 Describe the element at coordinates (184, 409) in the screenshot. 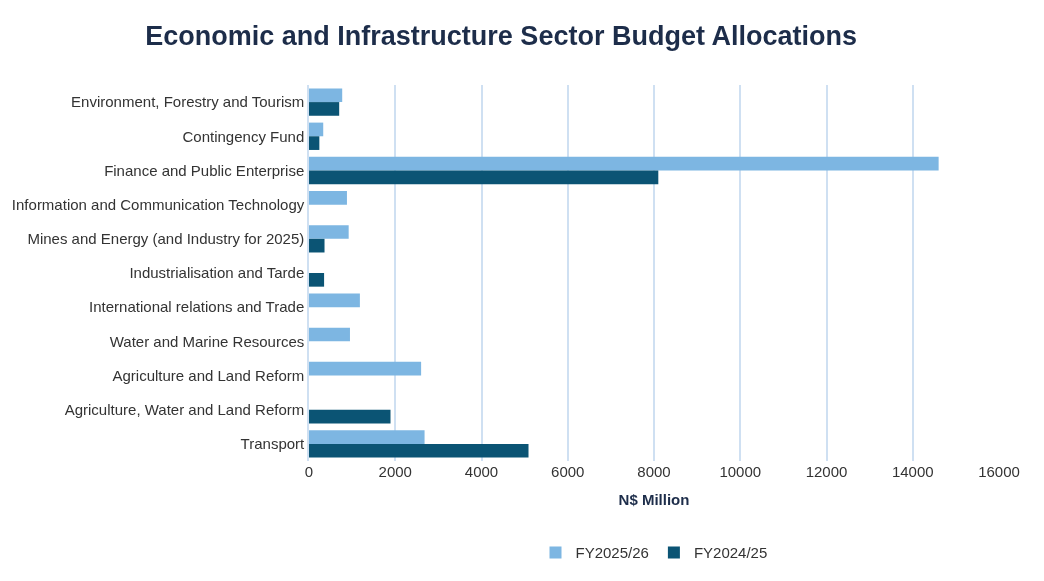

I see `y-tick-label: Agriculture, Water and Land Reform` at that location.